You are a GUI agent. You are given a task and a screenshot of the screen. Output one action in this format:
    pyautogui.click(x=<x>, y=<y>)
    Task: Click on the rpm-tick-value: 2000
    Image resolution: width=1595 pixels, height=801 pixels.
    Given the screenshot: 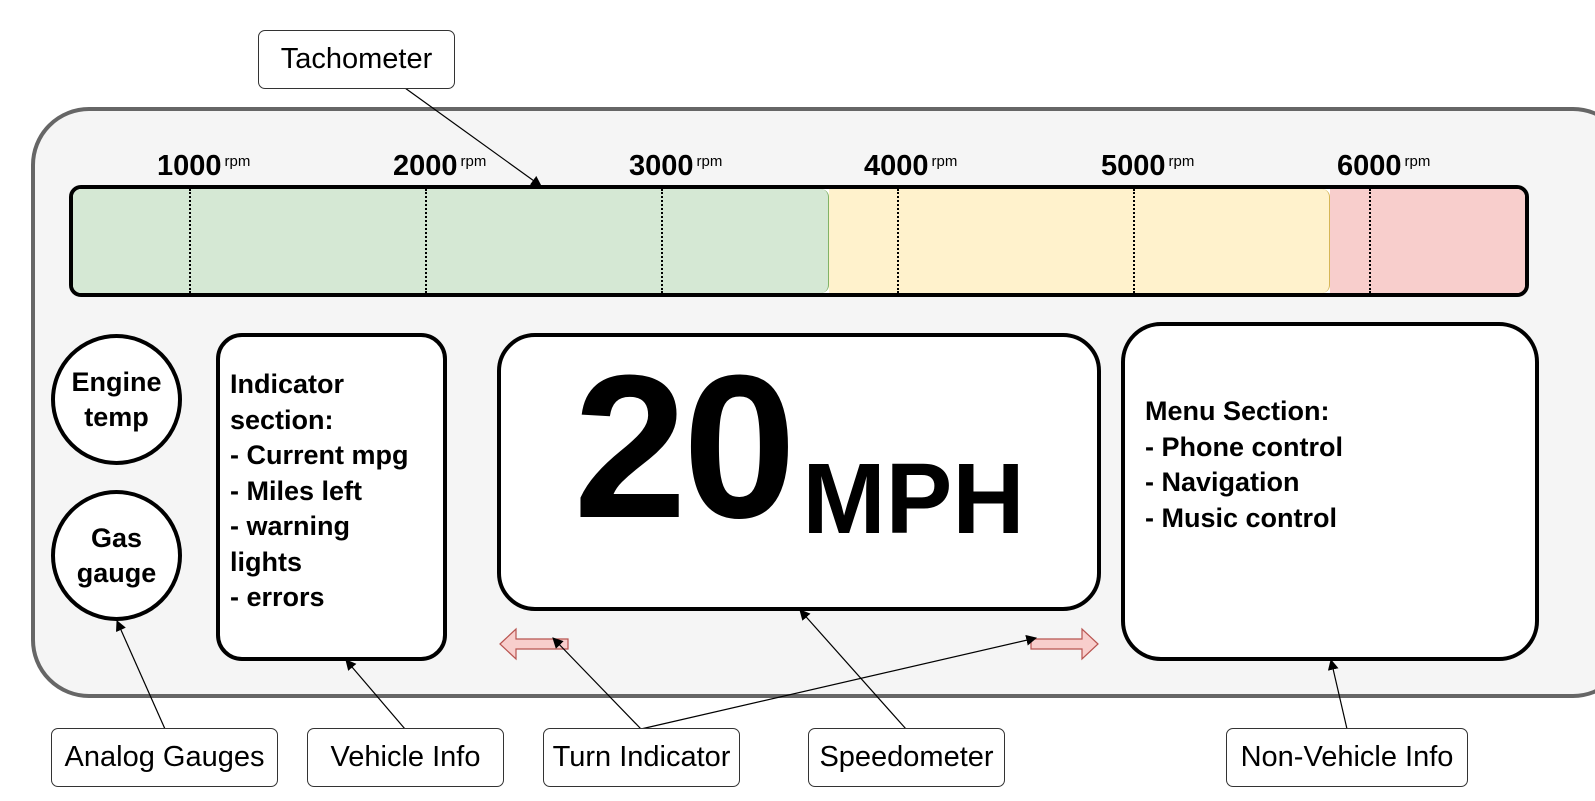 What is the action you would take?
    pyautogui.click(x=425, y=166)
    